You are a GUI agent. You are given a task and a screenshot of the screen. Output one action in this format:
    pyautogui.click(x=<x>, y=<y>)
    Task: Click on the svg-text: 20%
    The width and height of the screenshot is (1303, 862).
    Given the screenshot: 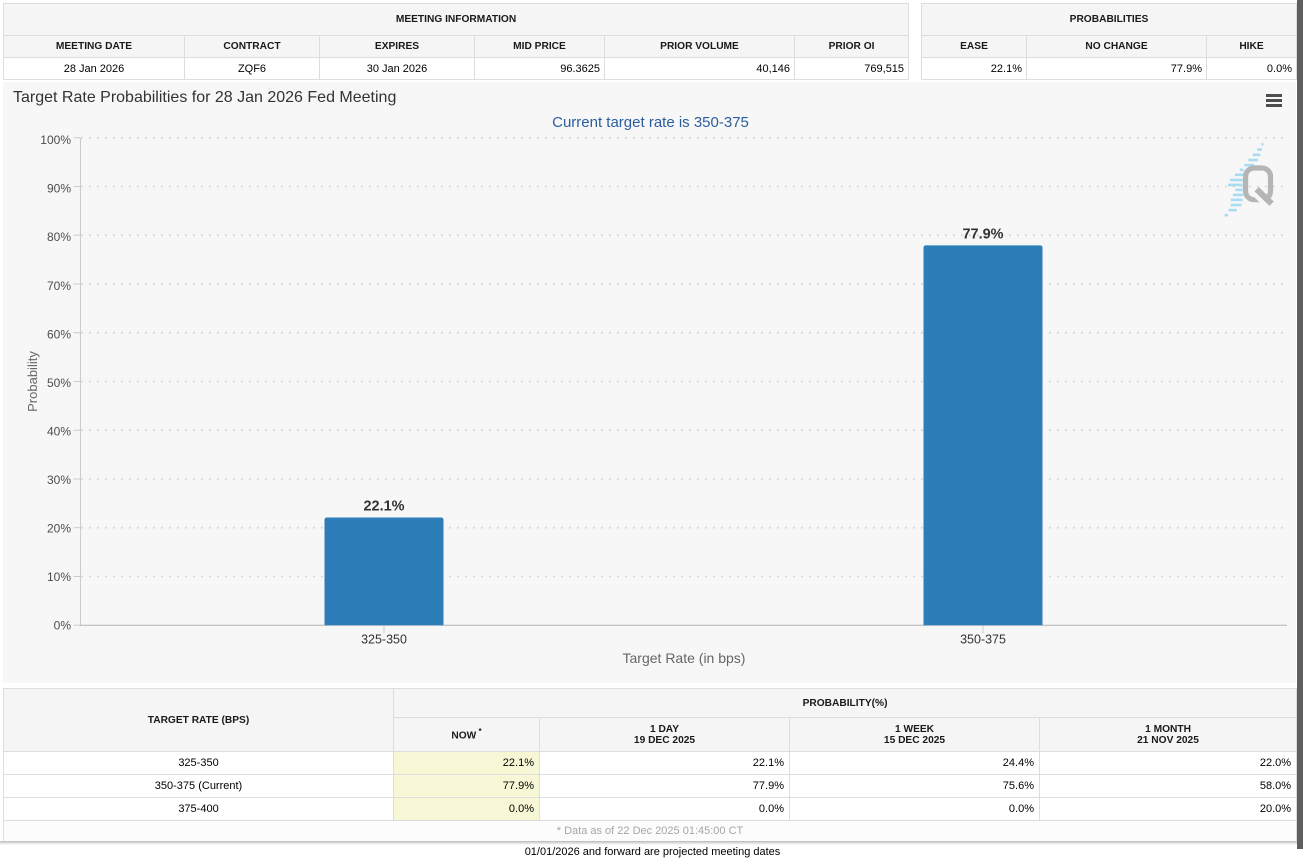 What is the action you would take?
    pyautogui.click(x=59, y=528)
    